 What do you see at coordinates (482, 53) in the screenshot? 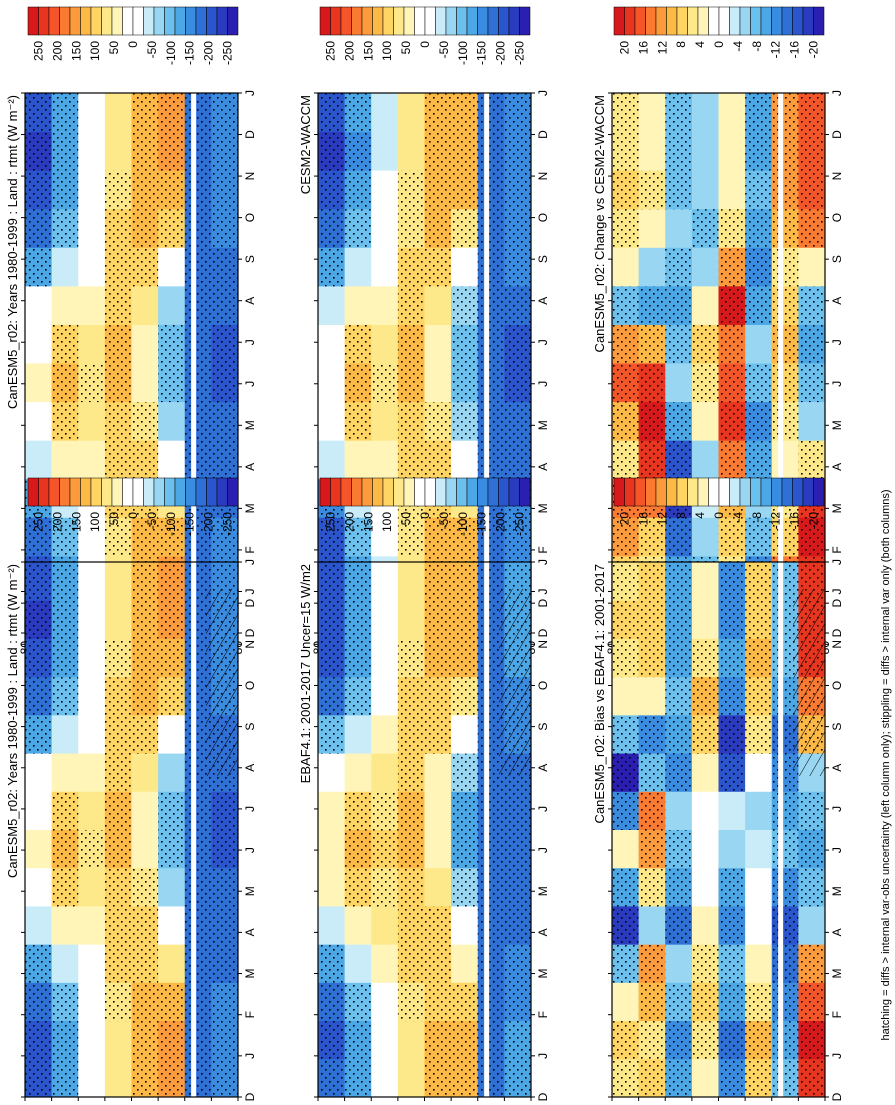
I see `colorbar-label: -150` at bounding box center [482, 53].